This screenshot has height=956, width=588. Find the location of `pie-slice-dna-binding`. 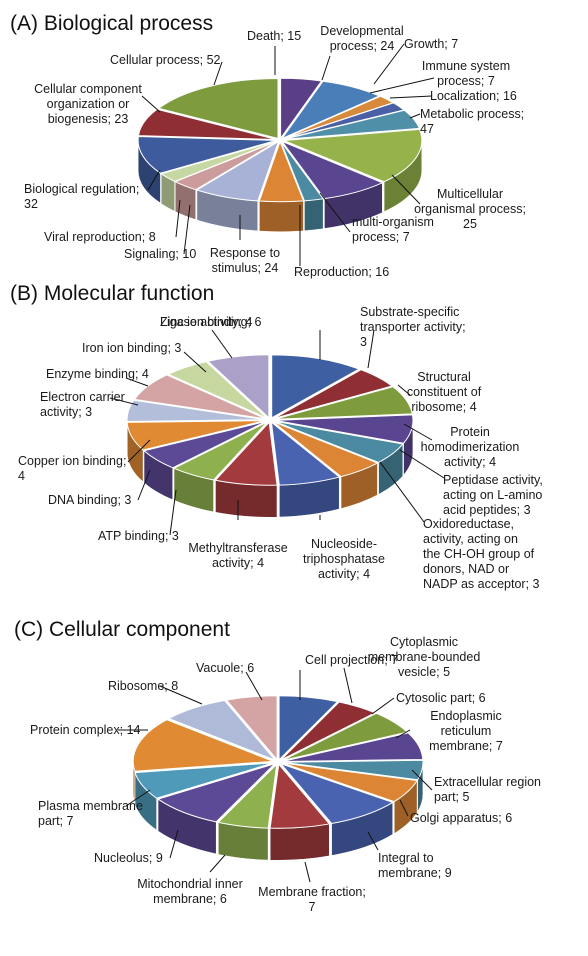

pie-slice-dna-binding is located at coordinates (204, 444).